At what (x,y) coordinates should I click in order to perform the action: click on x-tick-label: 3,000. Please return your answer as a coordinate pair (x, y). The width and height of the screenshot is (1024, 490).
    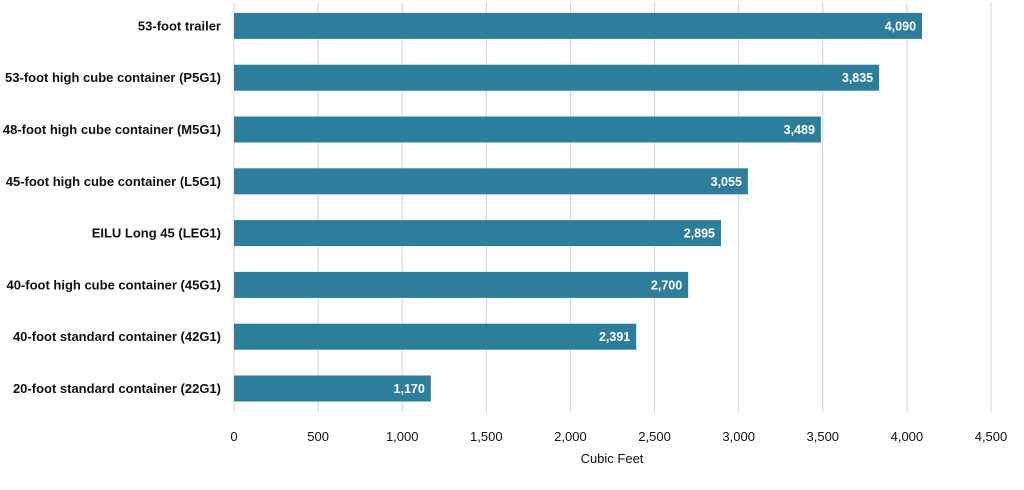
    Looking at the image, I should click on (738, 436).